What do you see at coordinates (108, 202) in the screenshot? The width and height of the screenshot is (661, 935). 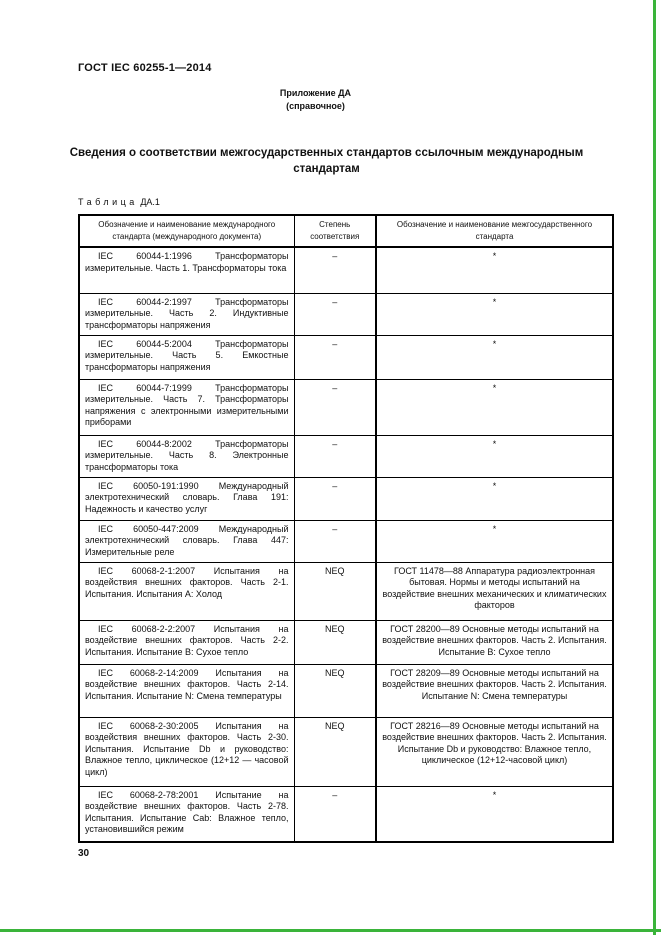 I see `table-label-word: Таблица` at bounding box center [108, 202].